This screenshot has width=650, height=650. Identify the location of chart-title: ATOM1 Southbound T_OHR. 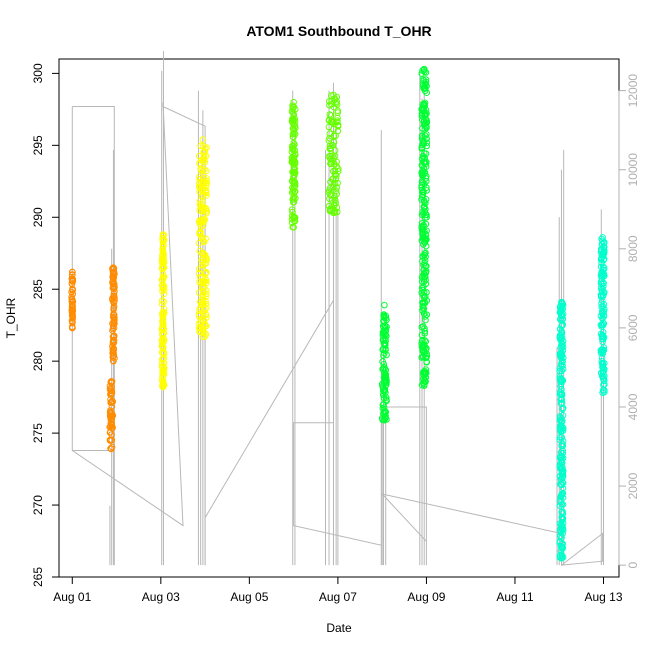
(338, 31).